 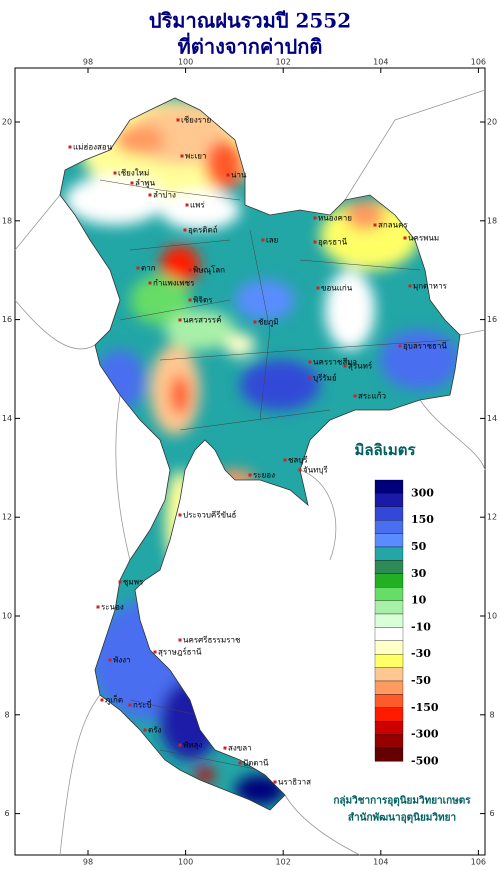 I want to click on place-label: สกลนคร, so click(x=393, y=225).